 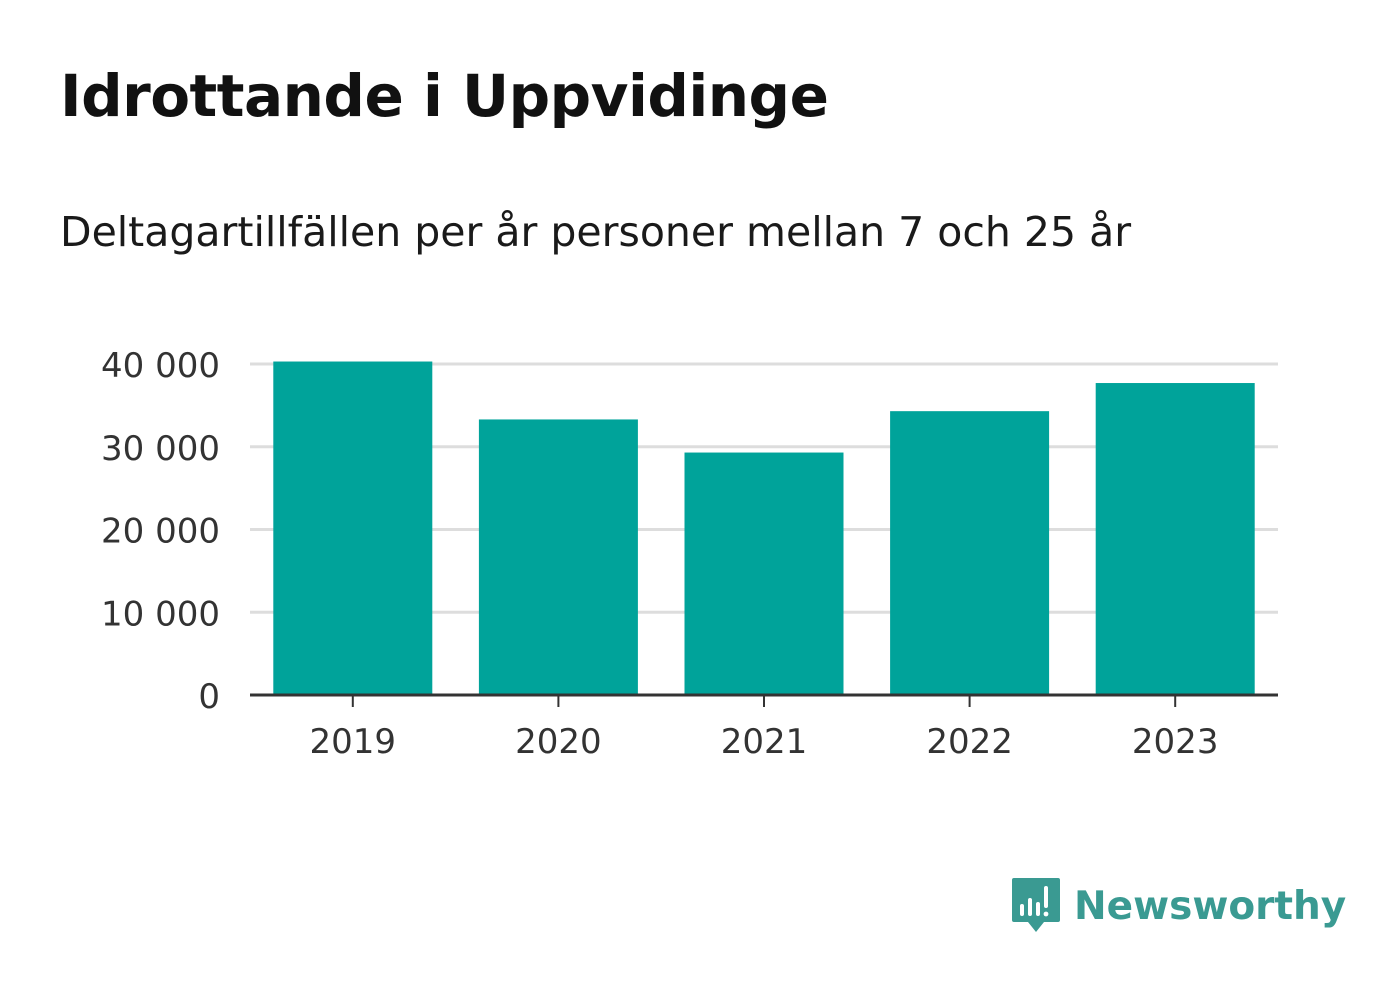 What do you see at coordinates (160, 449) in the screenshot?
I see `y-tick-label: 30 000` at bounding box center [160, 449].